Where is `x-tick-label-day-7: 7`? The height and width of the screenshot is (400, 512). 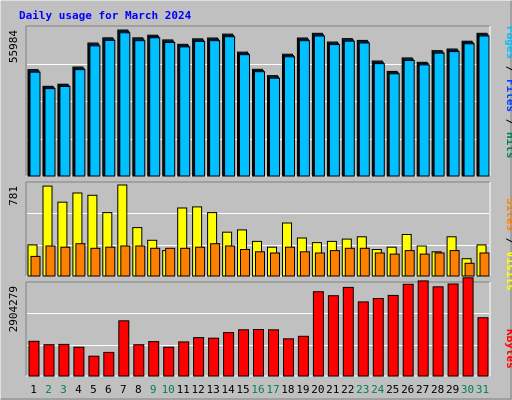 x-tick-label-day-7: 7 is located at coordinates (123, 389).